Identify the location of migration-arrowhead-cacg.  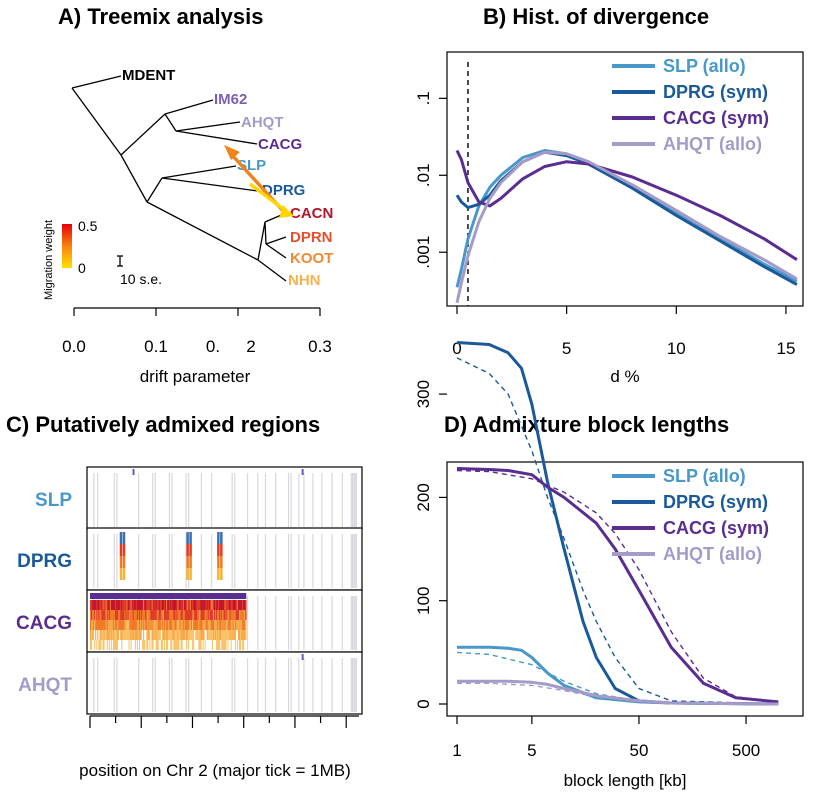
(232, 152).